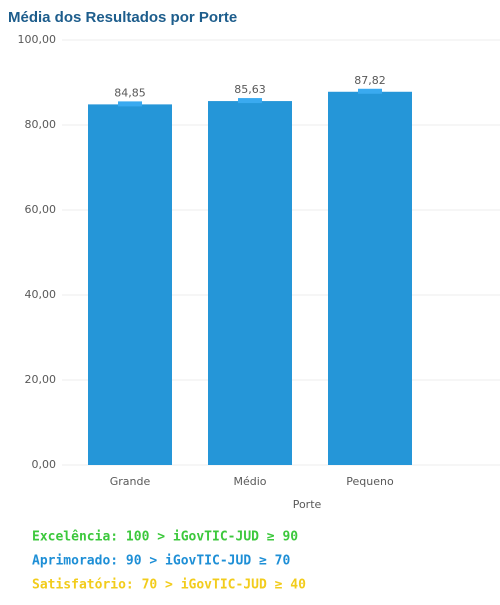 The image size is (500, 605). What do you see at coordinates (130, 92) in the screenshot?
I see `value-label: 84,85` at bounding box center [130, 92].